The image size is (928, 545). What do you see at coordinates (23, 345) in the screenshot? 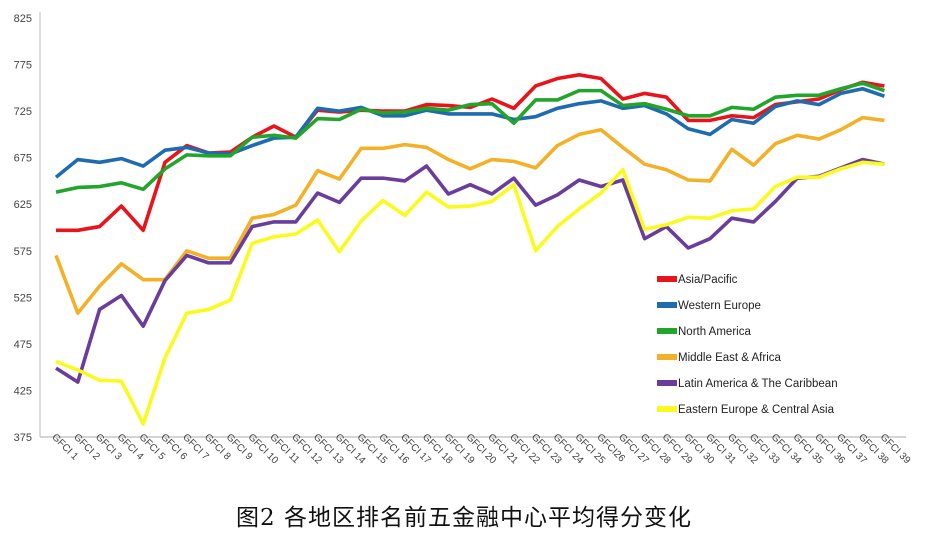
I see `y-tick-label: 475` at bounding box center [23, 345].